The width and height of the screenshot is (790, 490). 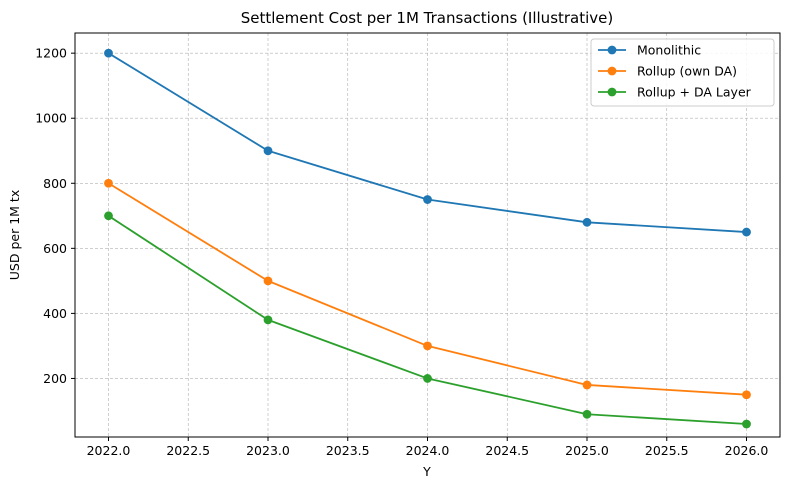 What do you see at coordinates (188, 450) in the screenshot?
I see `x-tick-label: 2022.5` at bounding box center [188, 450].